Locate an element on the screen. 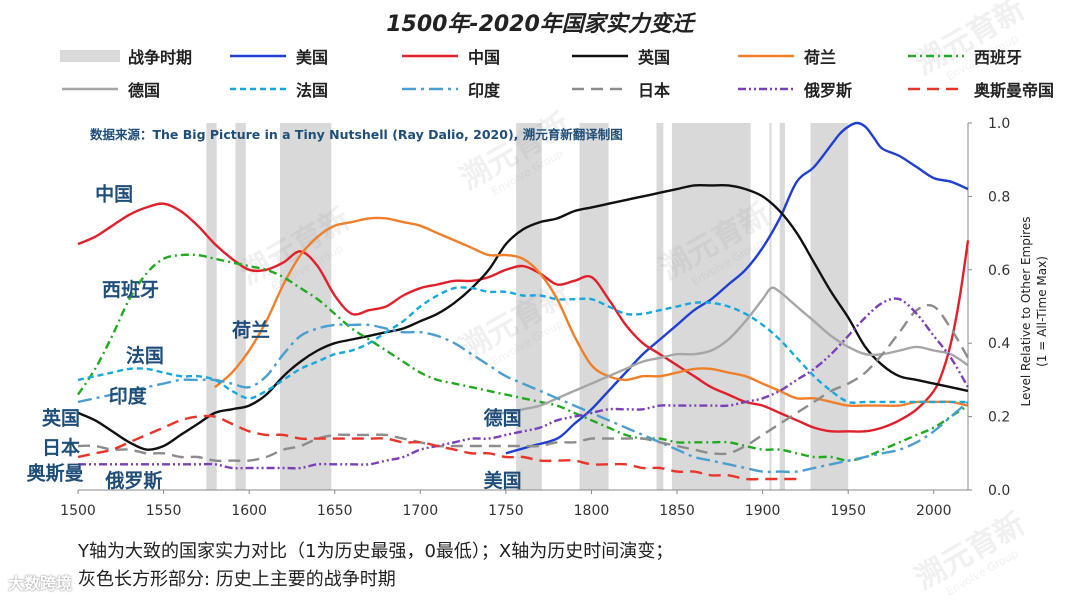 This screenshot has width=1080, height=604. legend-swatch-war is located at coordinates (90, 56).